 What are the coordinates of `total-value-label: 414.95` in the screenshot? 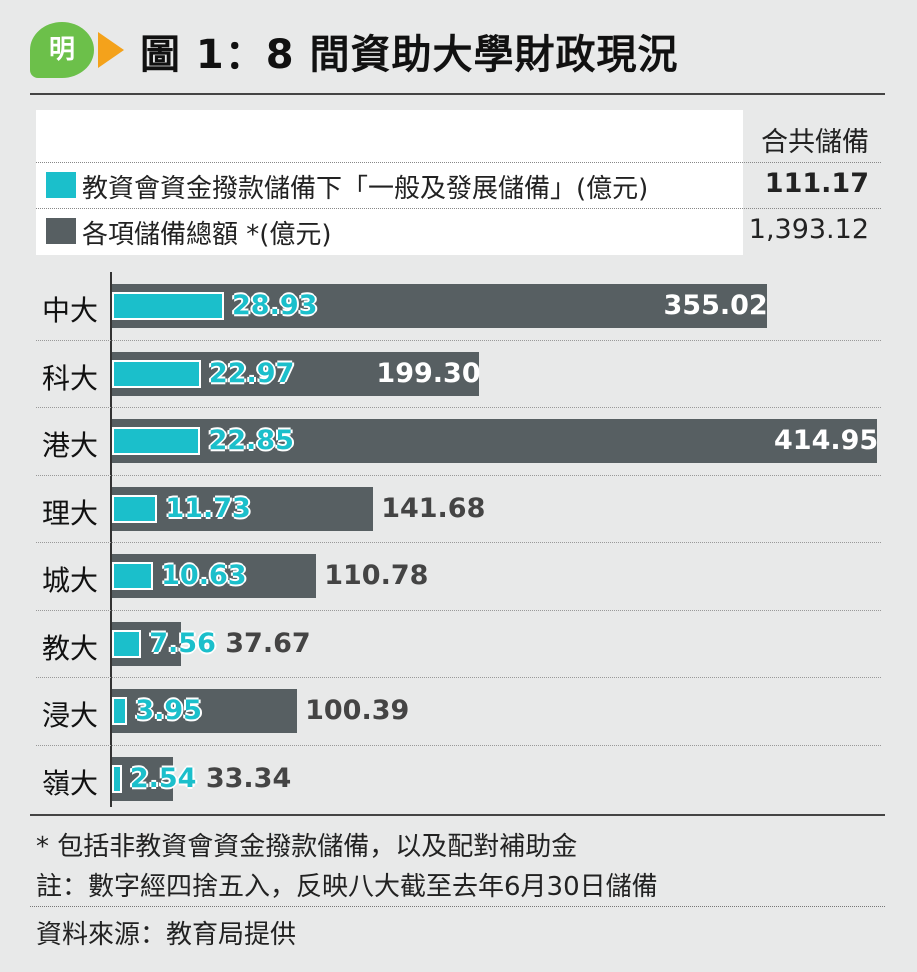 It's located at (826, 440).